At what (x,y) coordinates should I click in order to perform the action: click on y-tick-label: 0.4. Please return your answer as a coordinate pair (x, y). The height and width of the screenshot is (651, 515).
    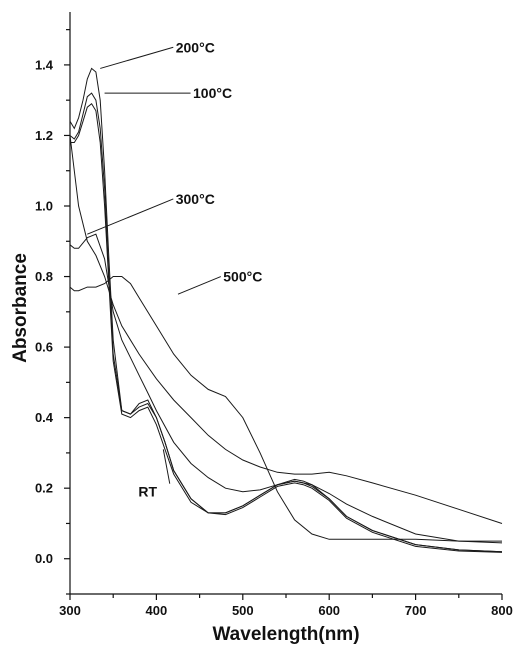
    Looking at the image, I should click on (44, 417).